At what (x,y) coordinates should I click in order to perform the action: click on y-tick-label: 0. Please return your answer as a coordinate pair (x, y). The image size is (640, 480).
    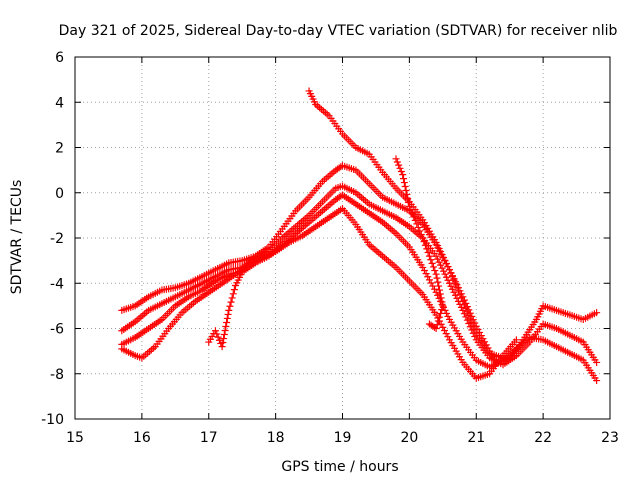
    Looking at the image, I should click on (59, 194).